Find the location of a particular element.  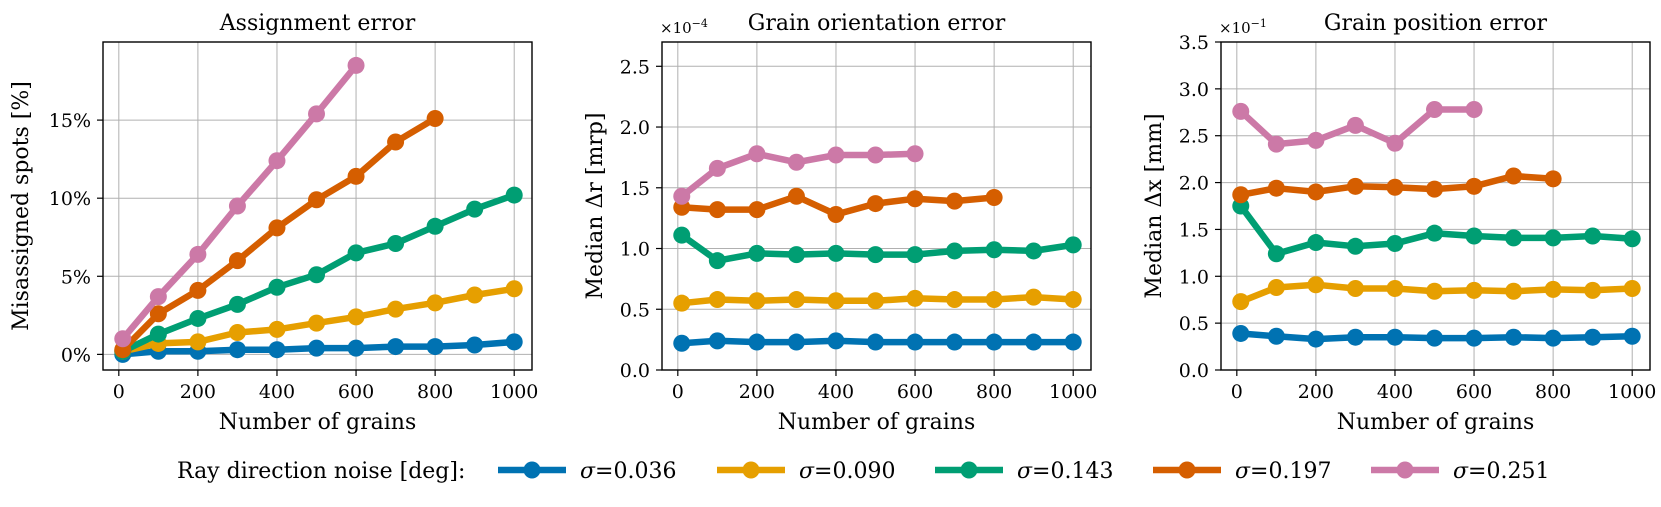

y-tick-label: 0% is located at coordinates (76, 355).